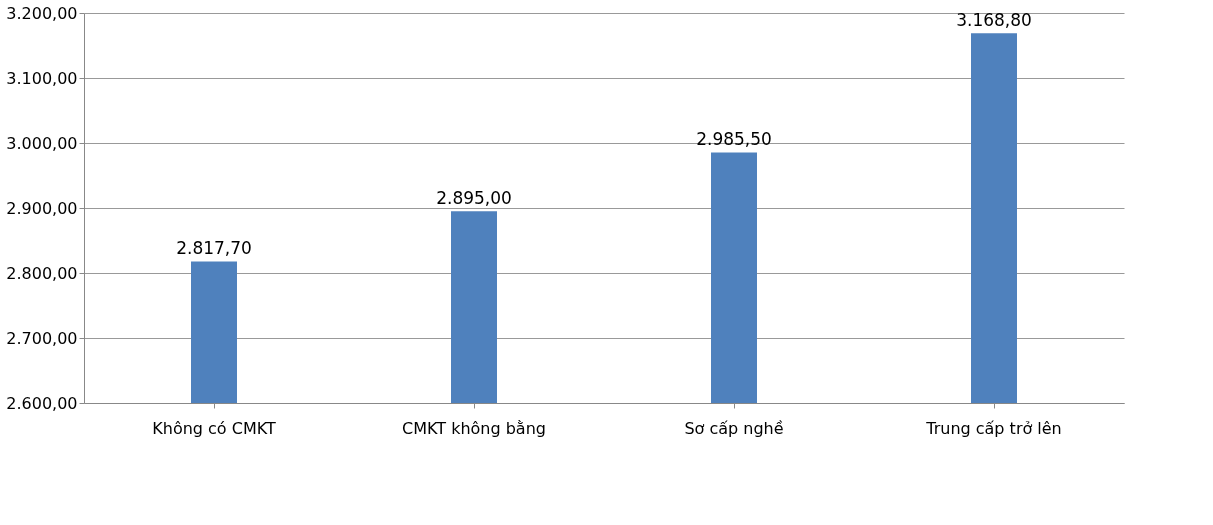  I want to click on y-tick-label: 3.000,00, so click(42, 143).